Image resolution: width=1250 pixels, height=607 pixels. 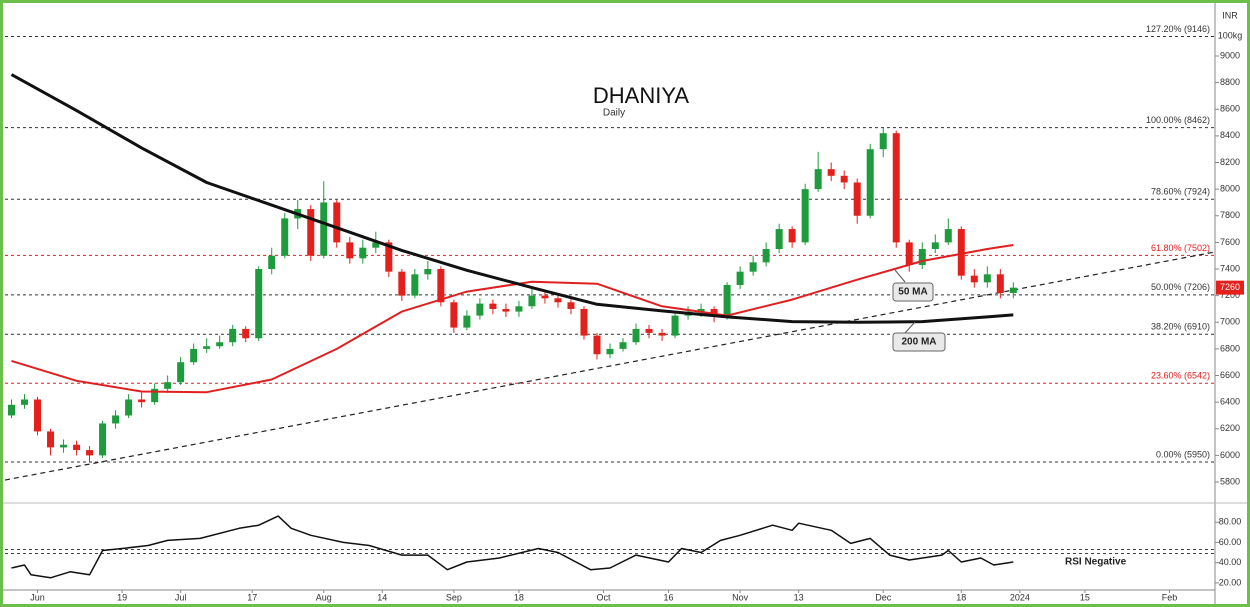 I want to click on rsi-line, so click(x=512, y=547).